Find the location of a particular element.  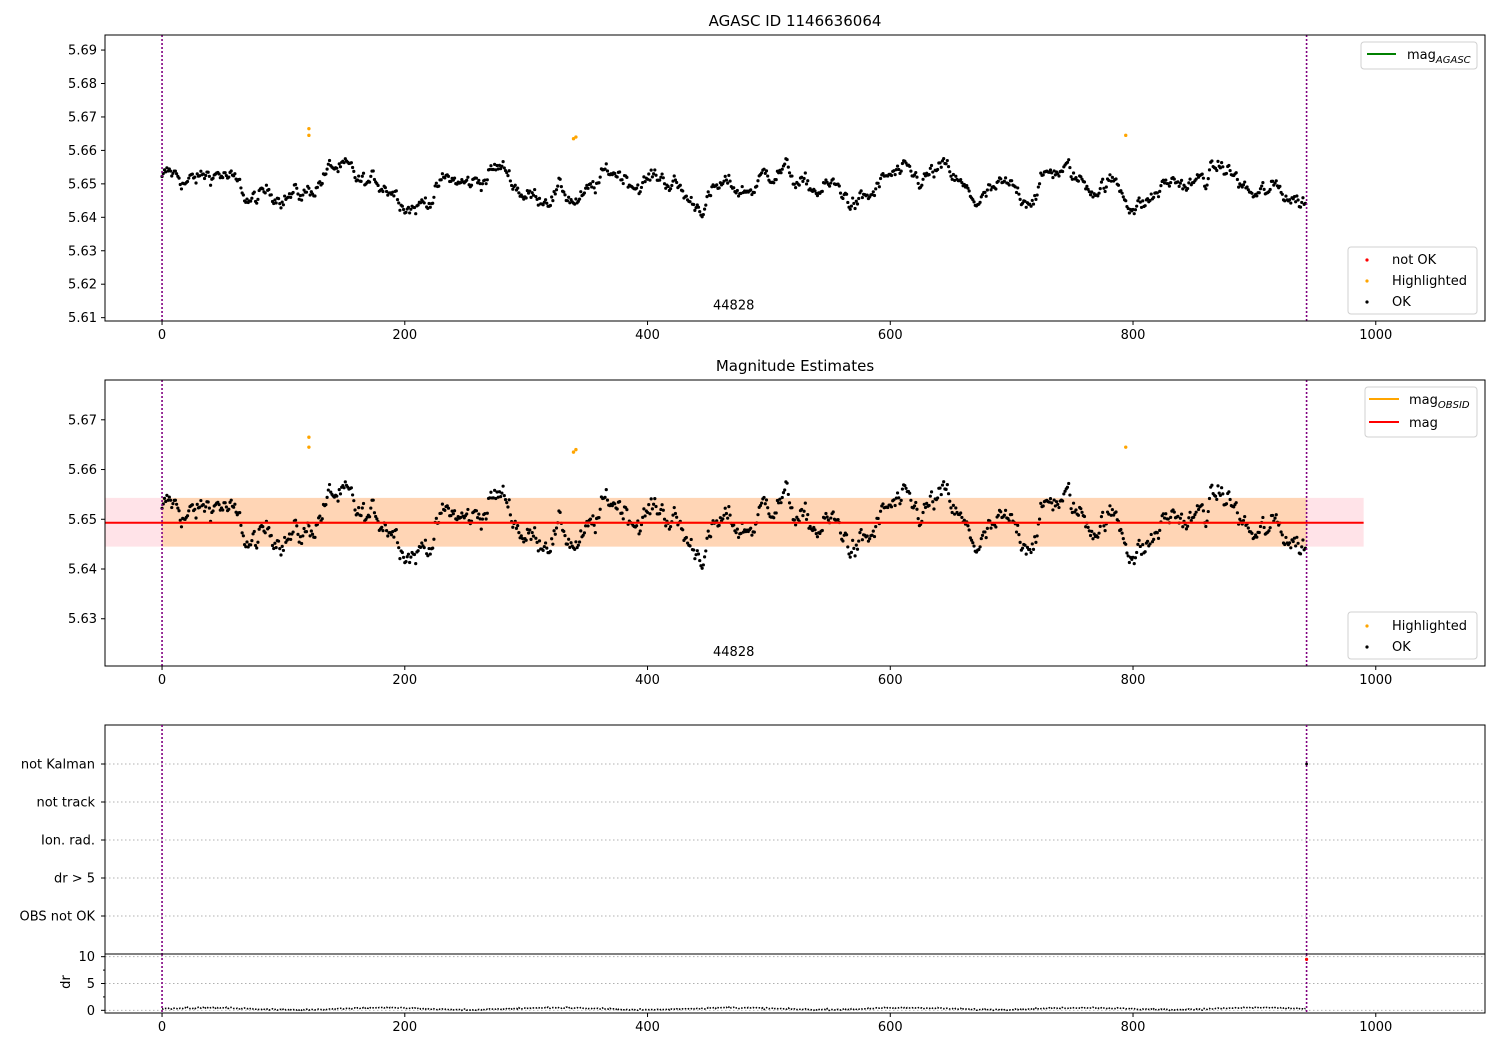

legend-not-ok: not OK is located at coordinates (1414, 260).